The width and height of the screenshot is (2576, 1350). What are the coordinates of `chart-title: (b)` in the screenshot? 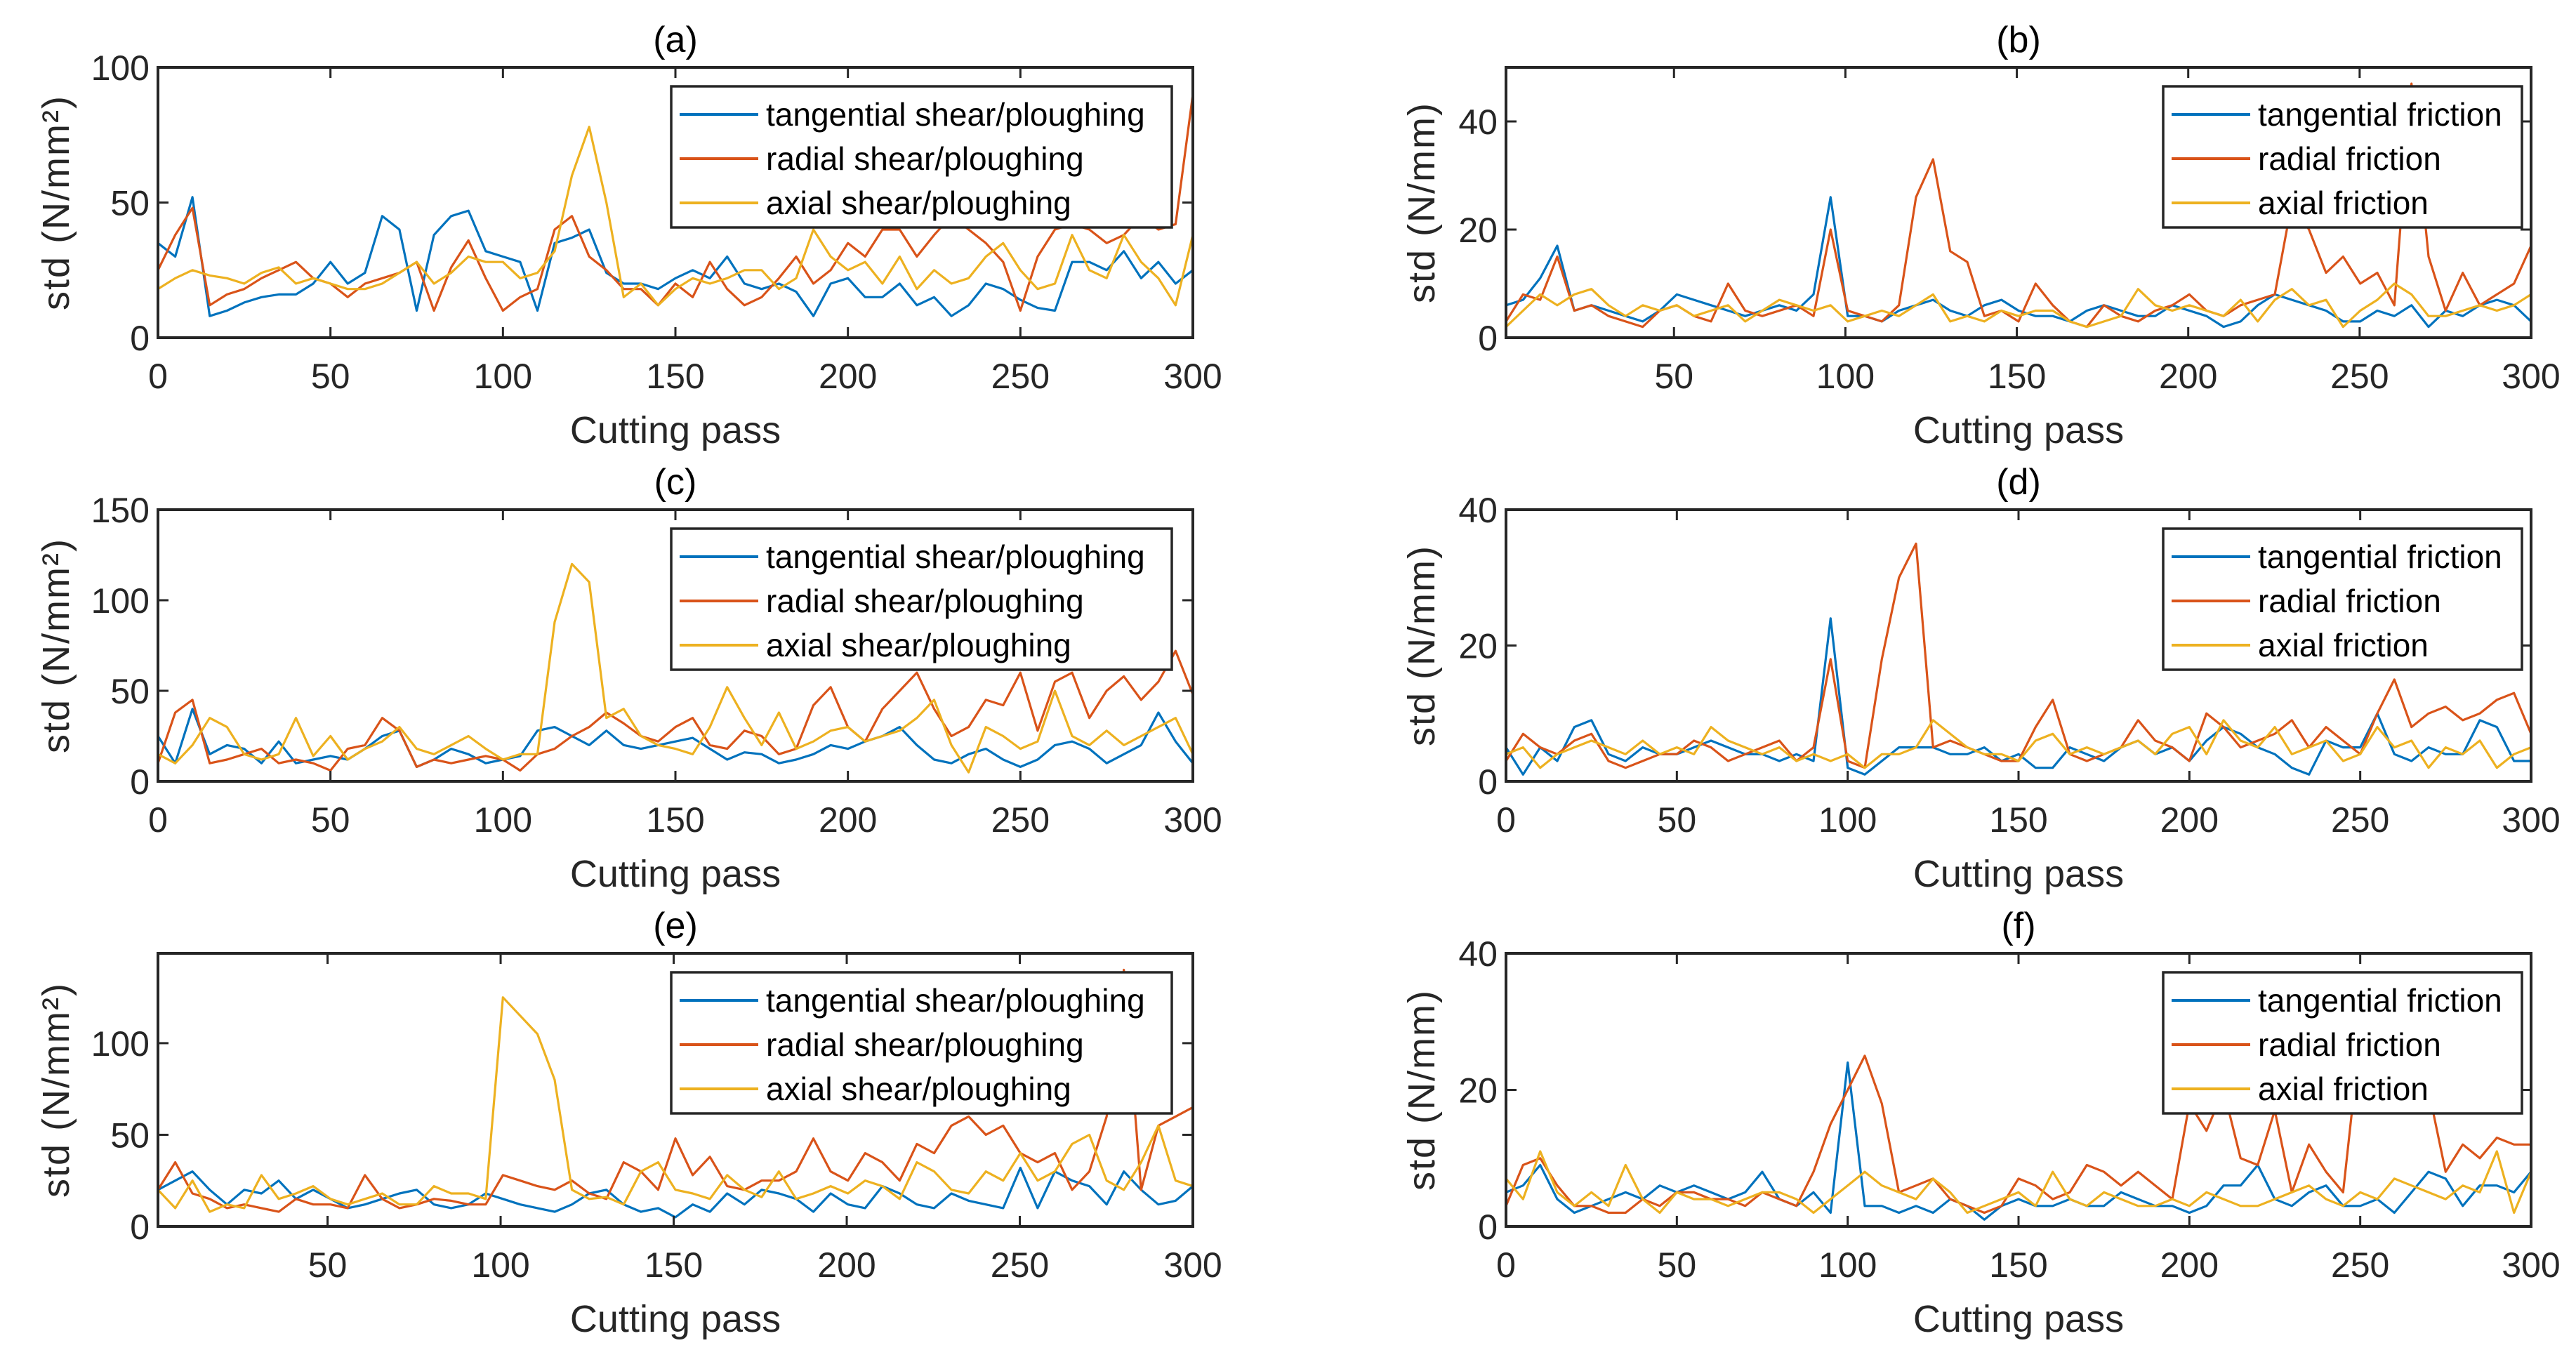 It's located at (2018, 40).